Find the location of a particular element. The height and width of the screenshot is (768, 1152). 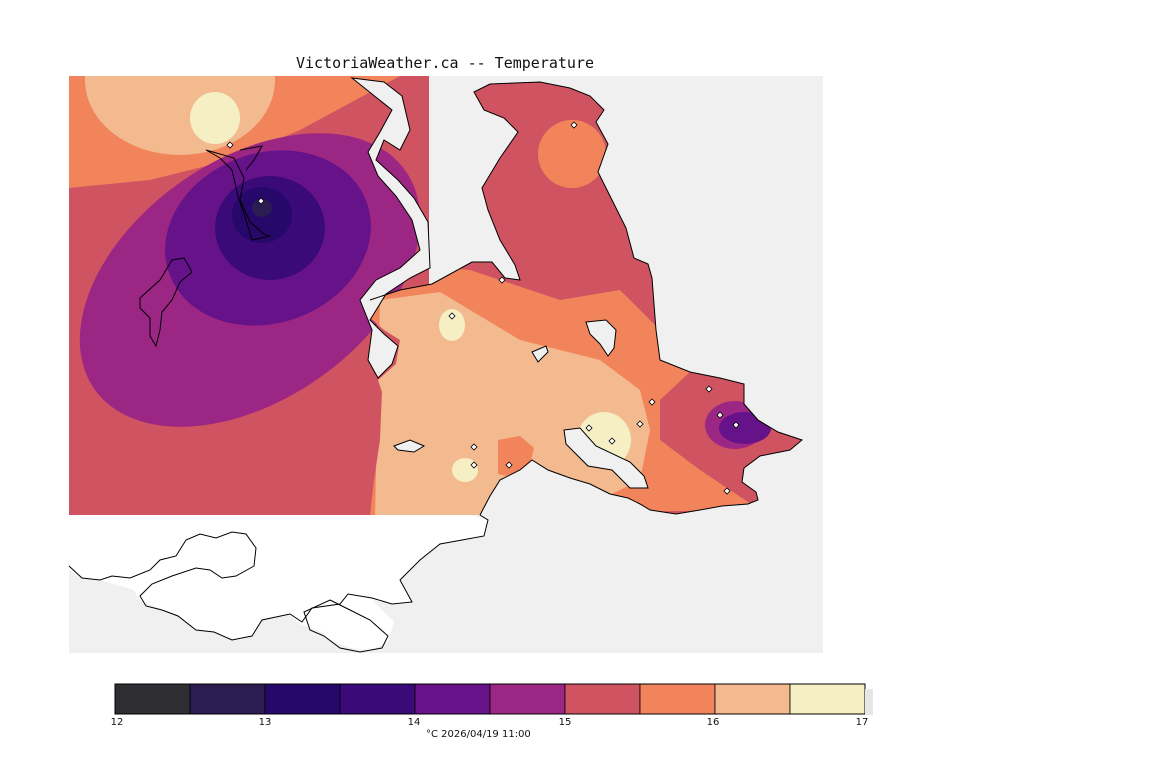

lake-elk is located at coordinates (601, 338).